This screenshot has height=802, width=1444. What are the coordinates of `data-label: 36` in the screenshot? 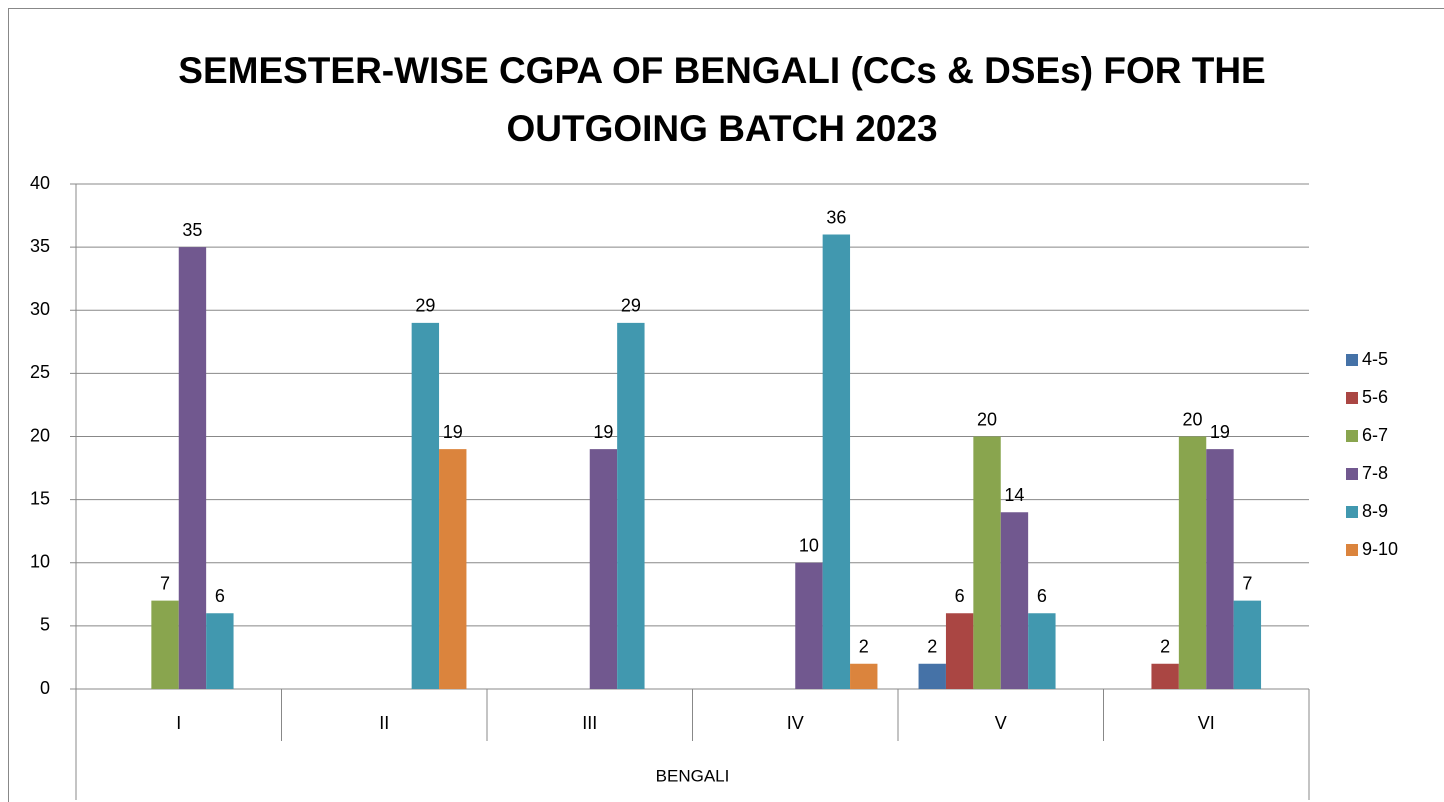 It's located at (836, 217).